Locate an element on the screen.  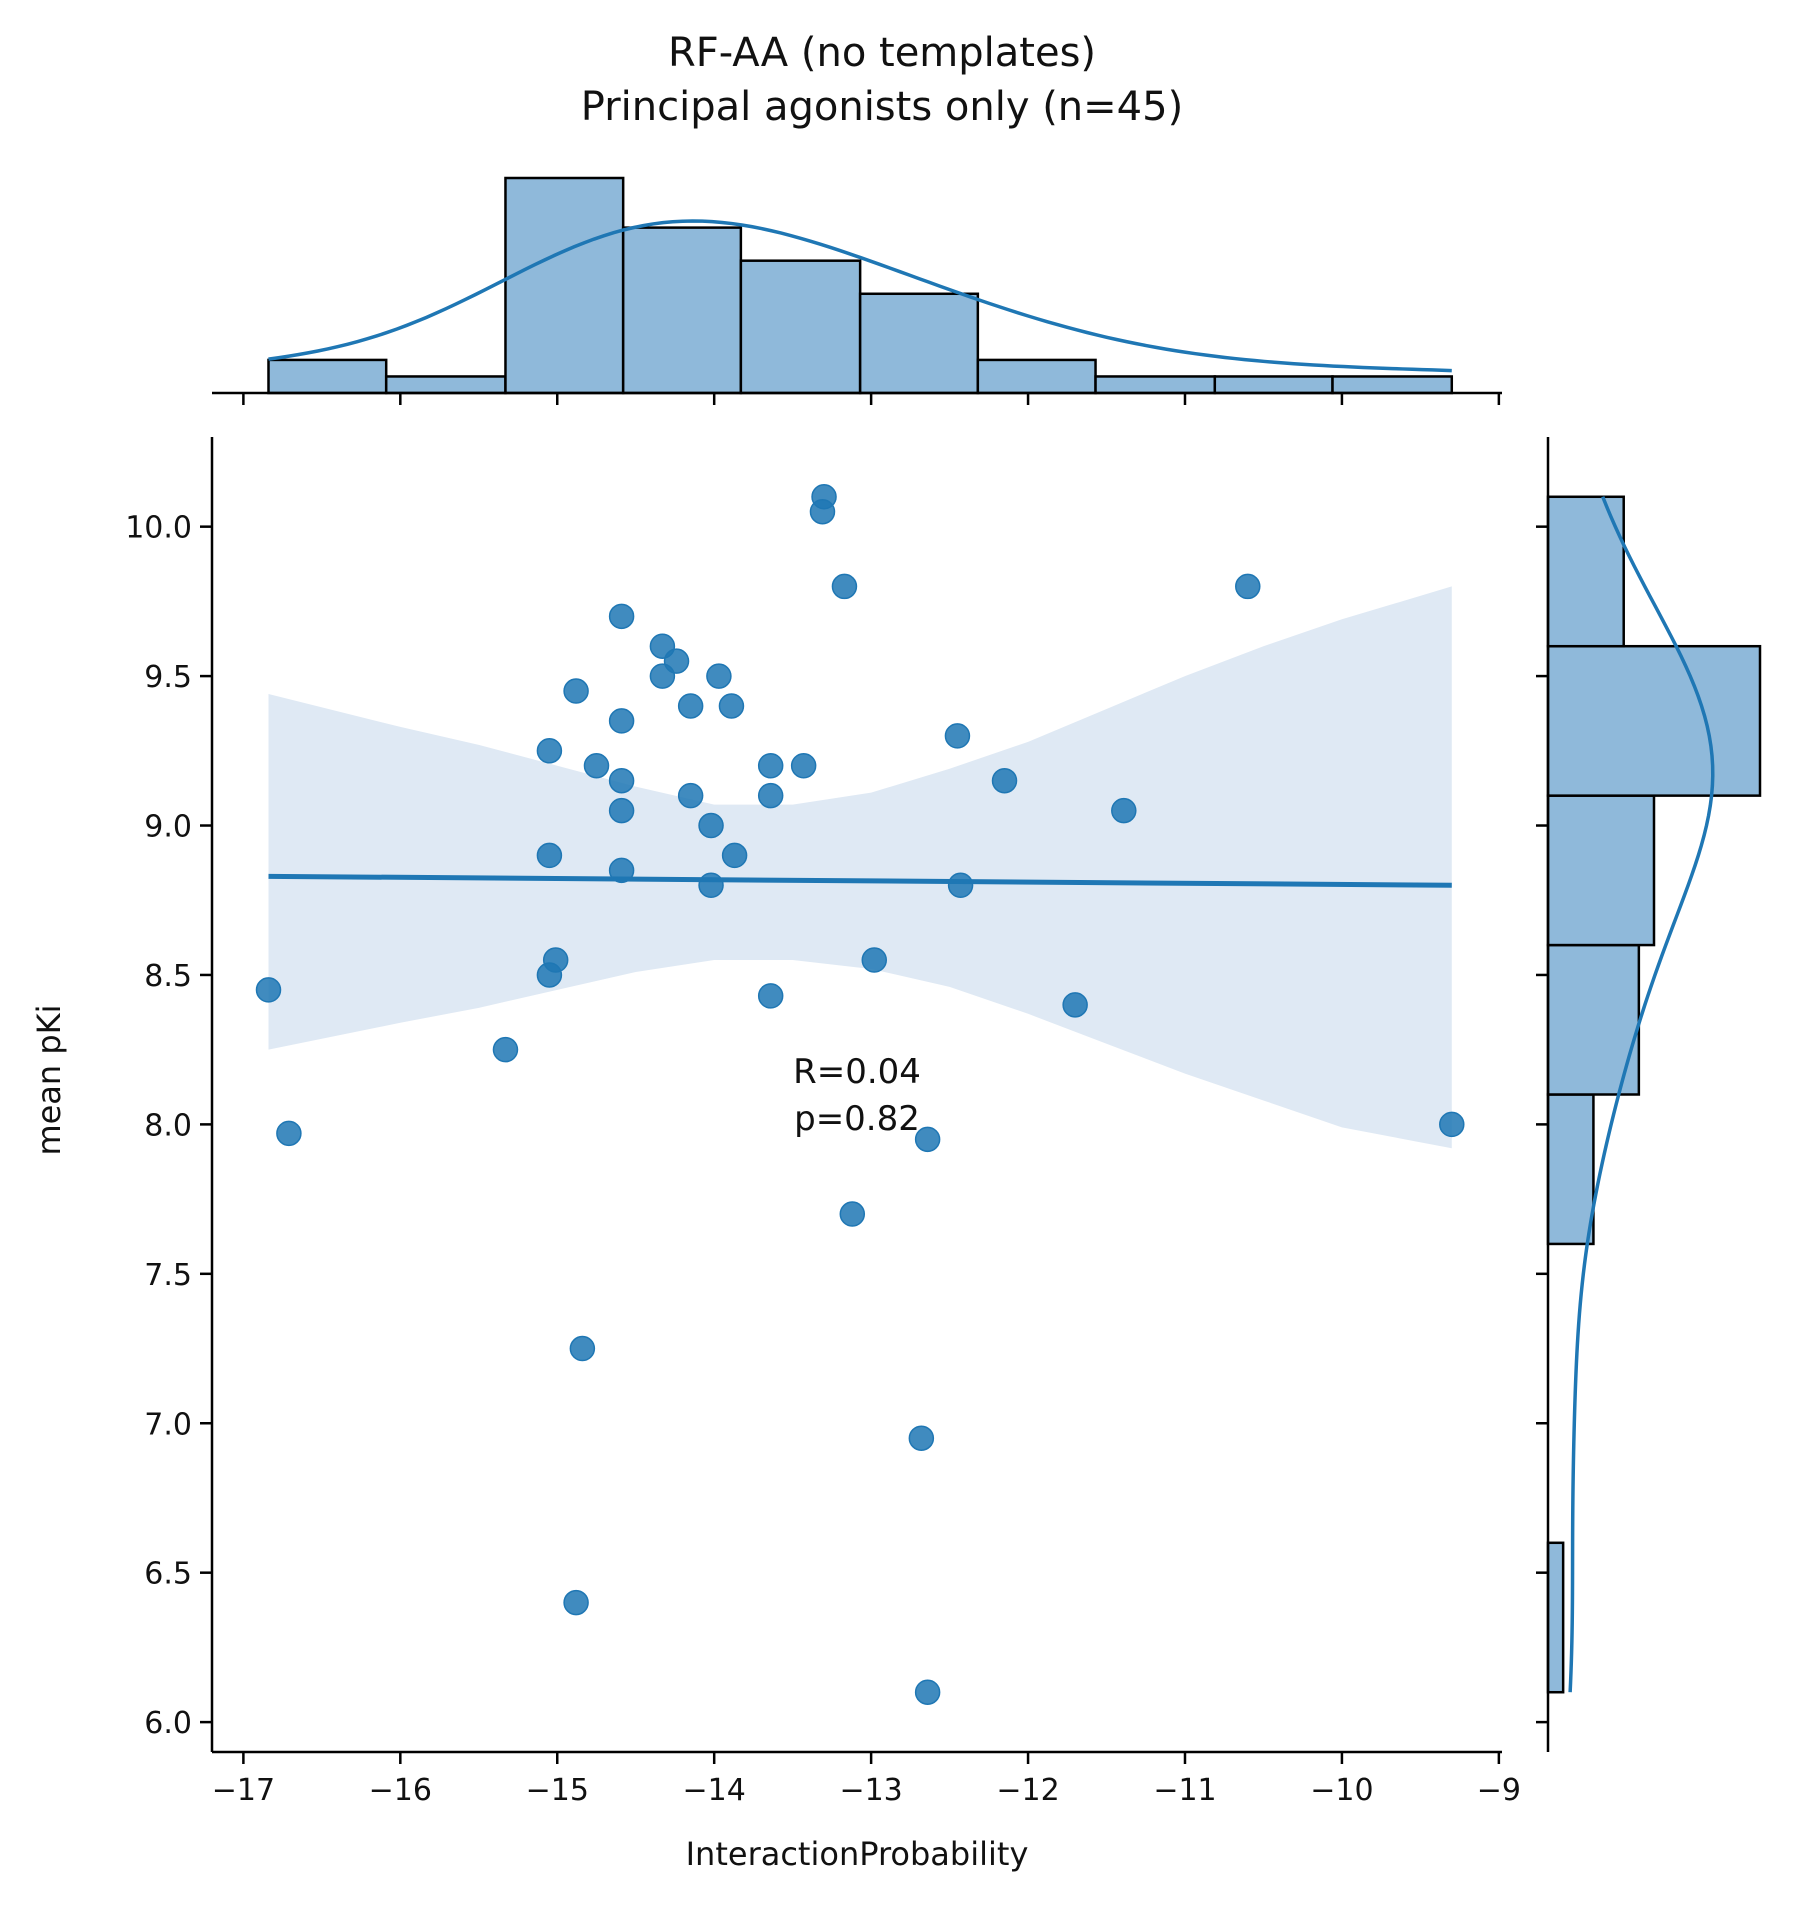
y-tick-label: 9.0 is located at coordinates (168, 827).